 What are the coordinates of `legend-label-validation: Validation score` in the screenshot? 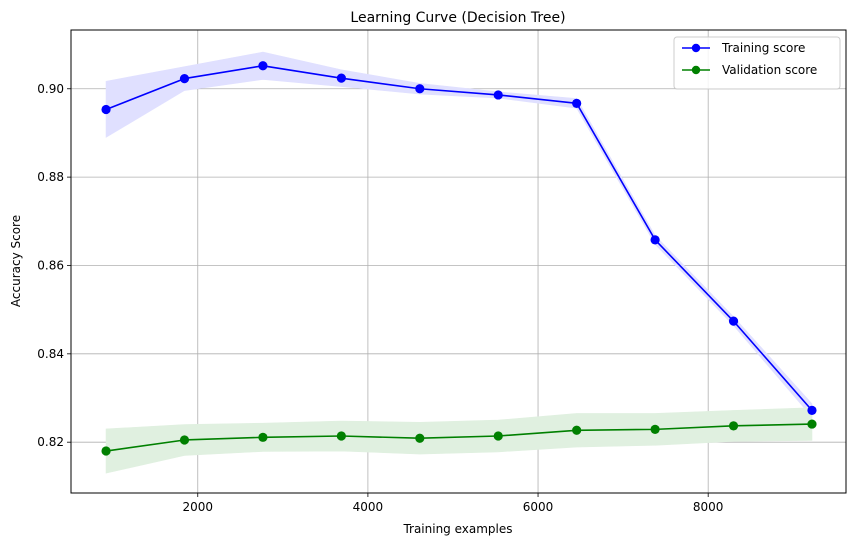 It's located at (769, 70).